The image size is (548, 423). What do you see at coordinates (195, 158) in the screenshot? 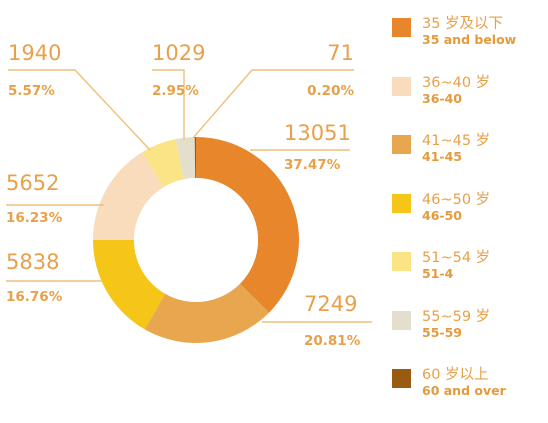
I see `donut-slice-60-and-over` at bounding box center [195, 158].